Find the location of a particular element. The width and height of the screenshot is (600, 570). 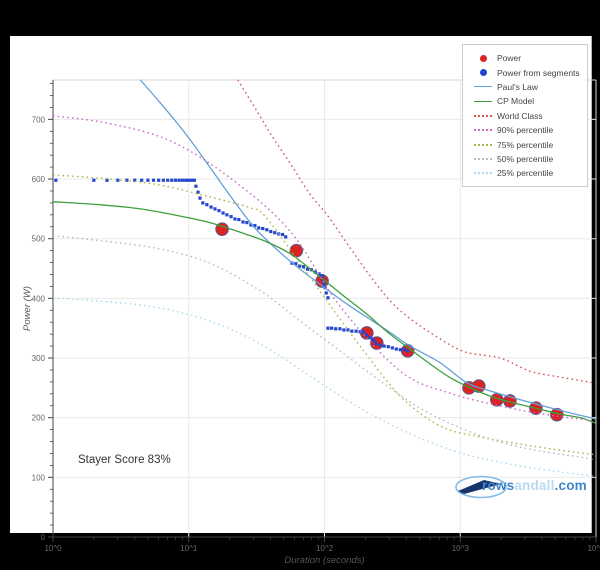

legend-item-90-percentile: 90% percentile is located at coordinates (525, 130).